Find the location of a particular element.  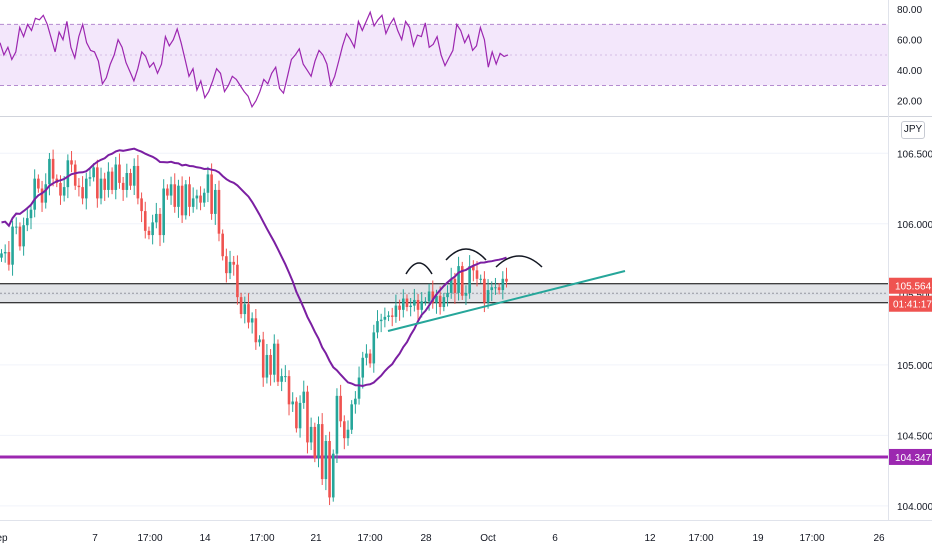

time-tick-label: 12 is located at coordinates (650, 538).